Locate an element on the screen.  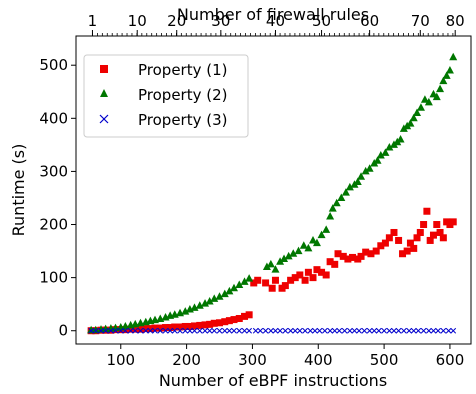
y-tick-label: 100 is located at coordinates (53, 278).